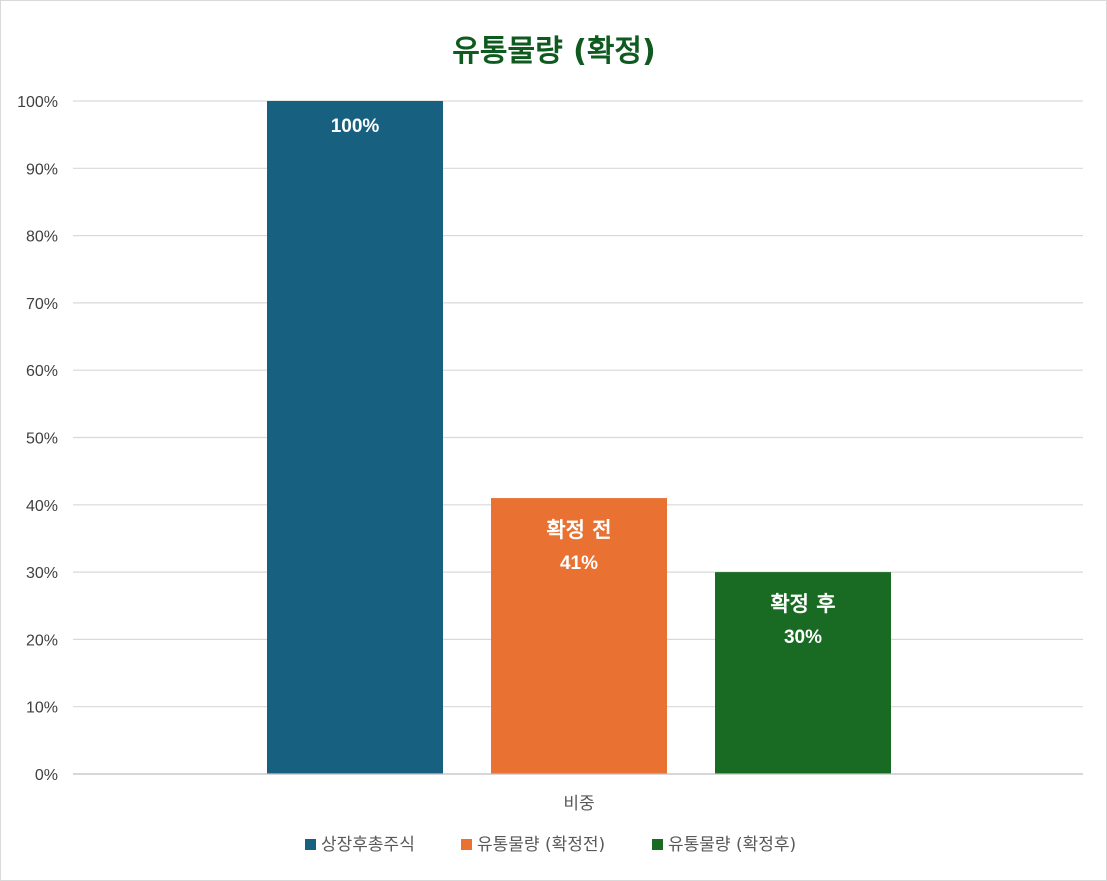 The height and width of the screenshot is (881, 1107). I want to click on y-tick-label: 80%, so click(42, 237).